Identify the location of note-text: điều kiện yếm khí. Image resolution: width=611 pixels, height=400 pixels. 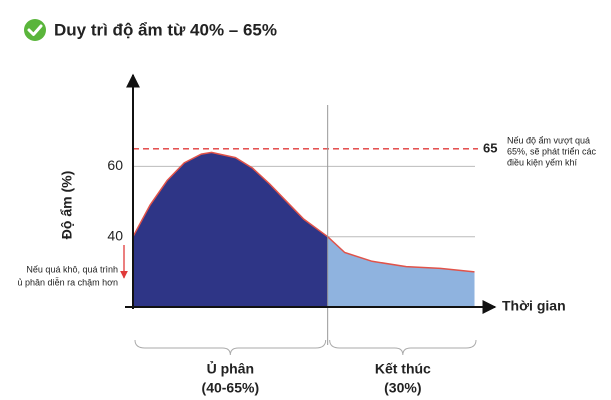
(542, 162).